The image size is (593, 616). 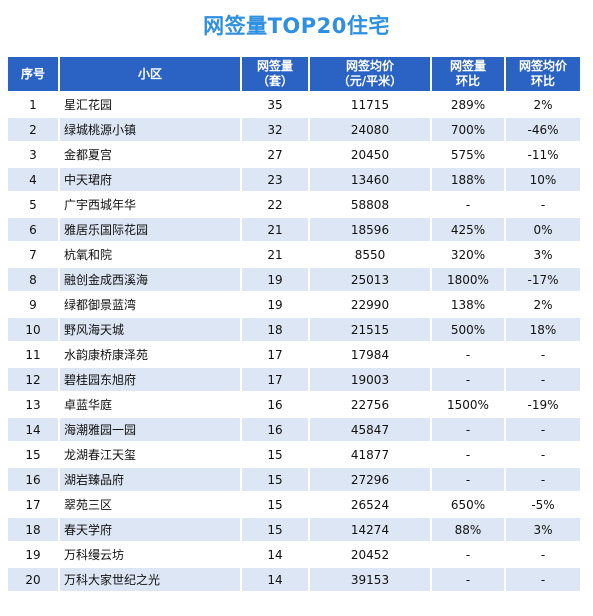 I want to click on cell-avg-price: 20452, so click(x=370, y=554).